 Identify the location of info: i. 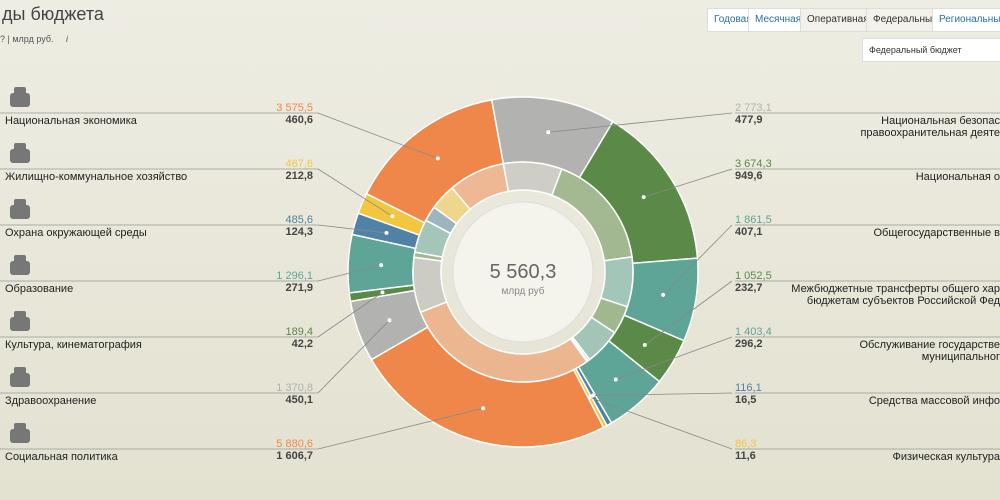
(67, 39).